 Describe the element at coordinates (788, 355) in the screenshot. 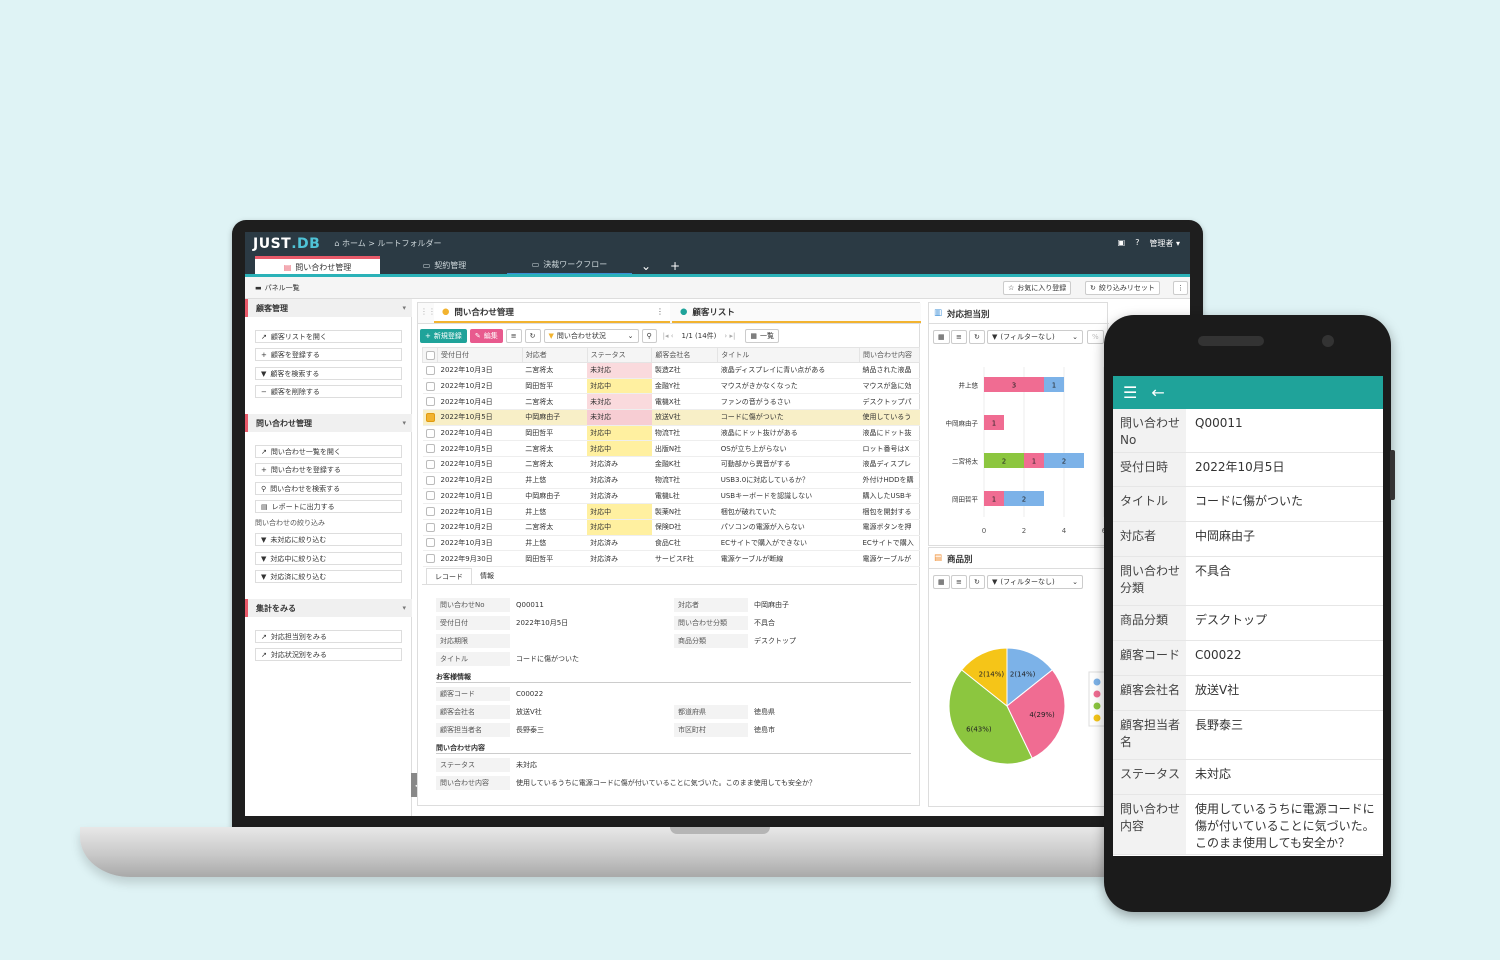

I see `col-header: タイトル` at that location.